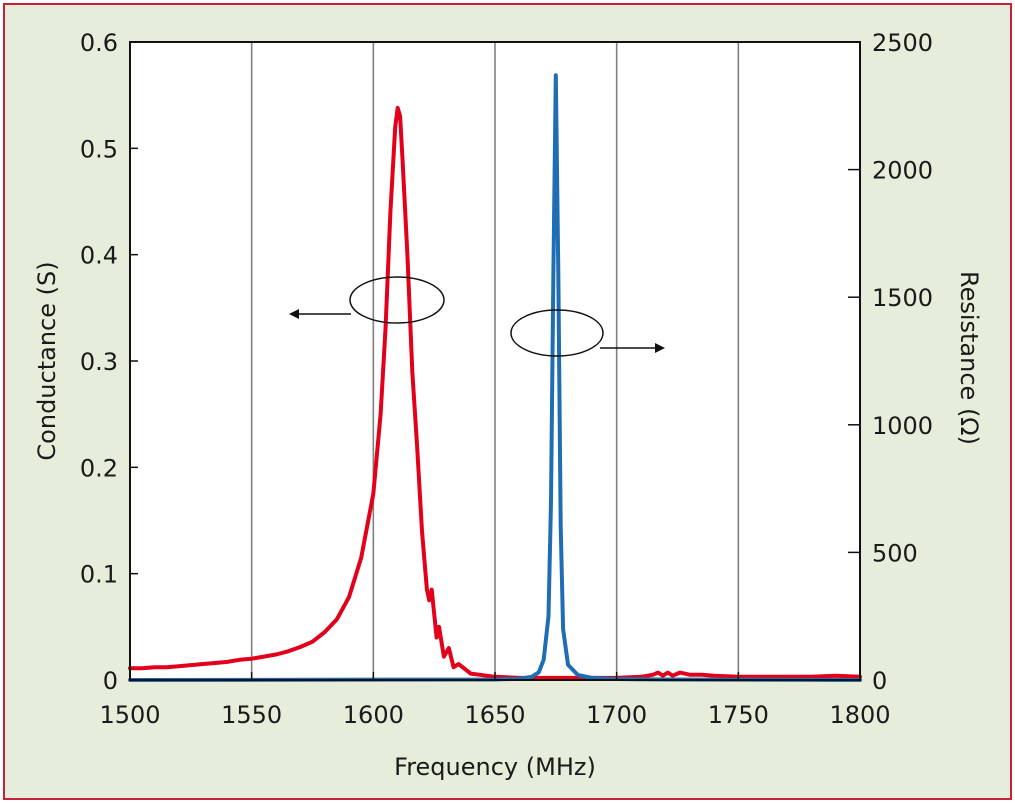 The height and width of the screenshot is (803, 1015). Describe the element at coordinates (495, 767) in the screenshot. I see `x-axis-title: Frequency (MHz)` at that location.